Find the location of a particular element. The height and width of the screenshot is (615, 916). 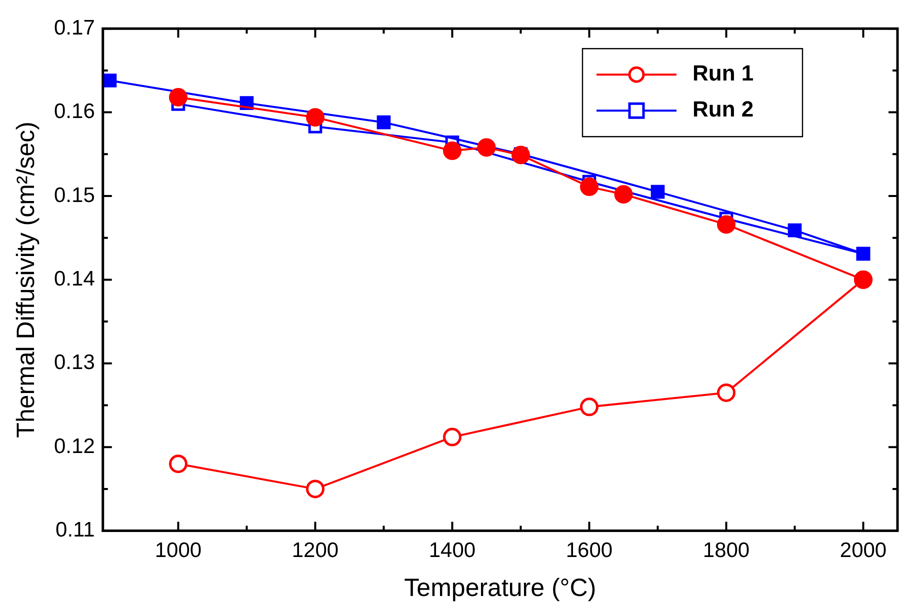

x-tick-label: 1200 is located at coordinates (315, 550).